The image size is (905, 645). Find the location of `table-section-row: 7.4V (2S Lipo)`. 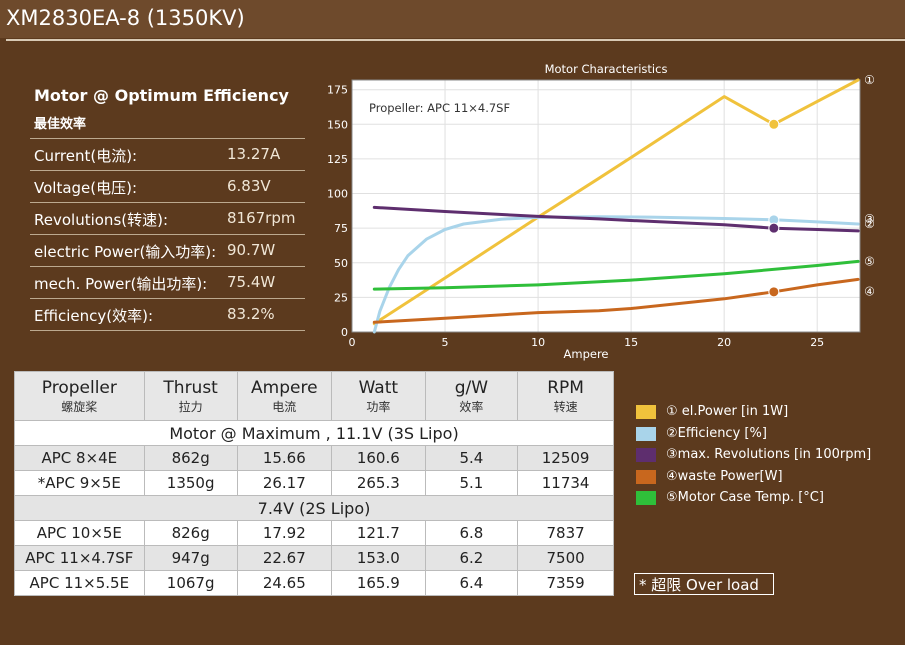

table-section-row: 7.4V (2S Lipo) is located at coordinates (314, 508).